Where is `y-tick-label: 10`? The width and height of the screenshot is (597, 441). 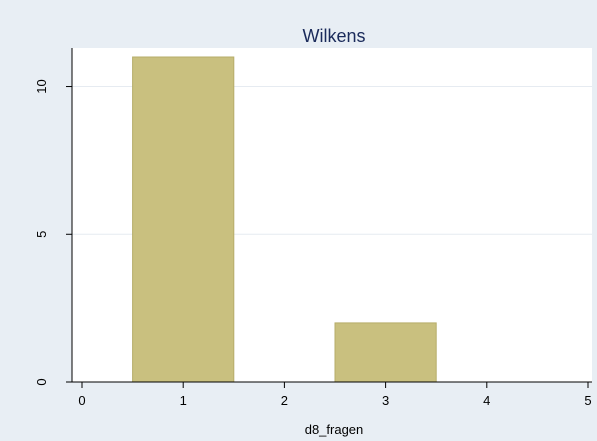 y-tick-label: 10 is located at coordinates (41, 86).